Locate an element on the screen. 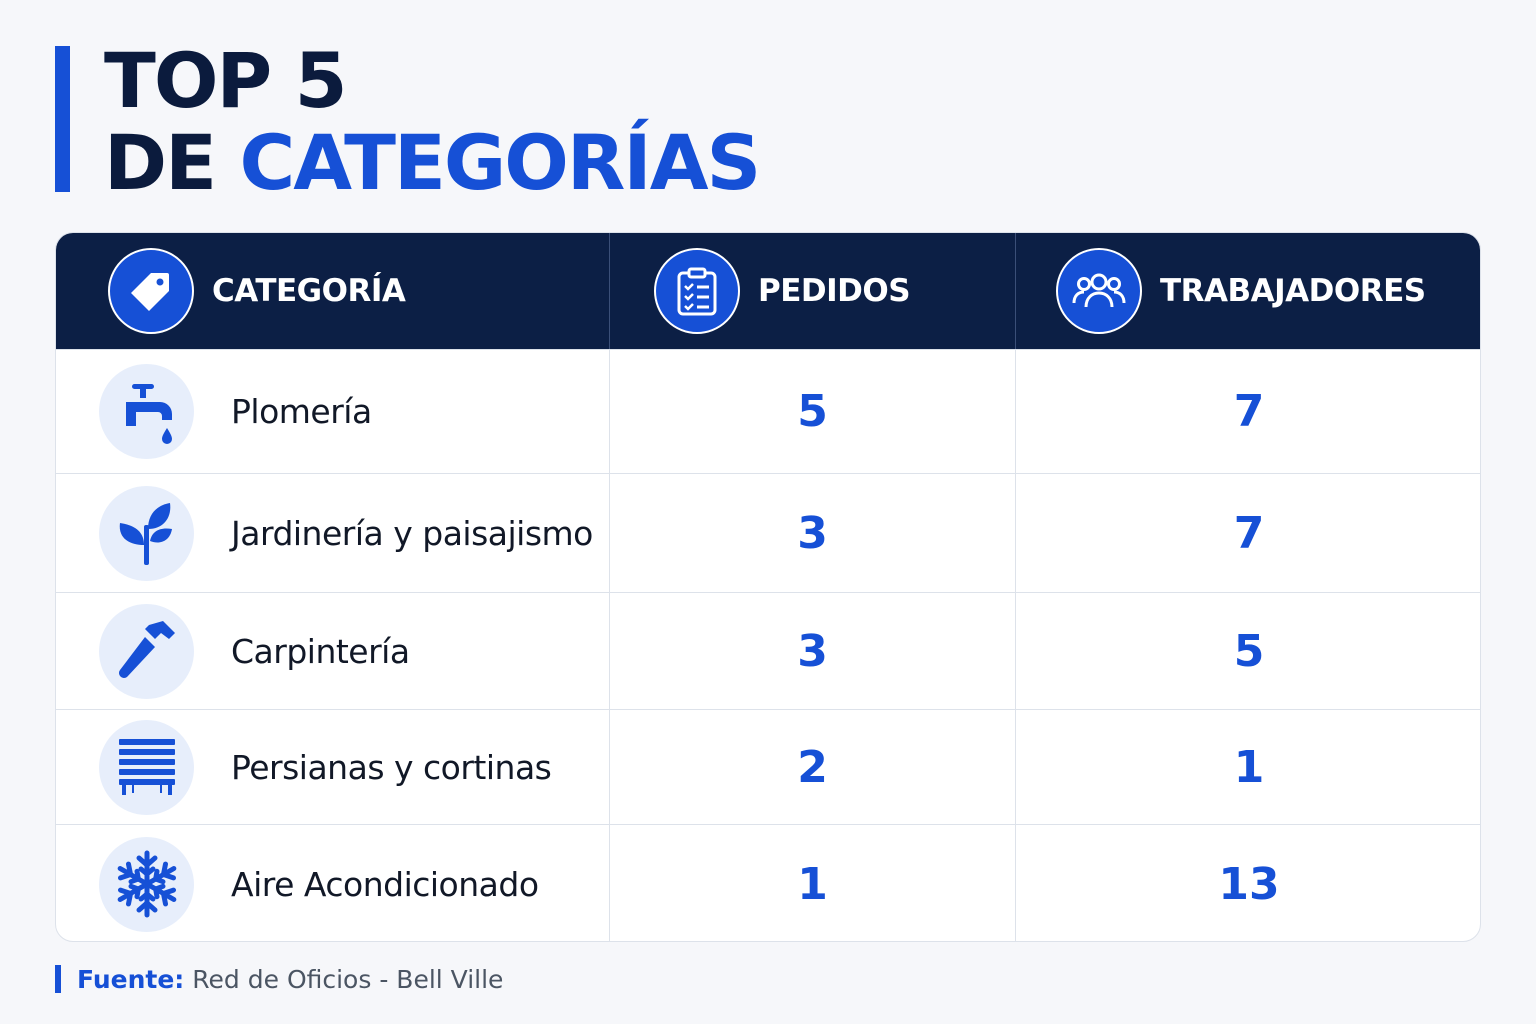 This screenshot has height=1024, width=1536. pedidos-cell: 2 is located at coordinates (812, 767).